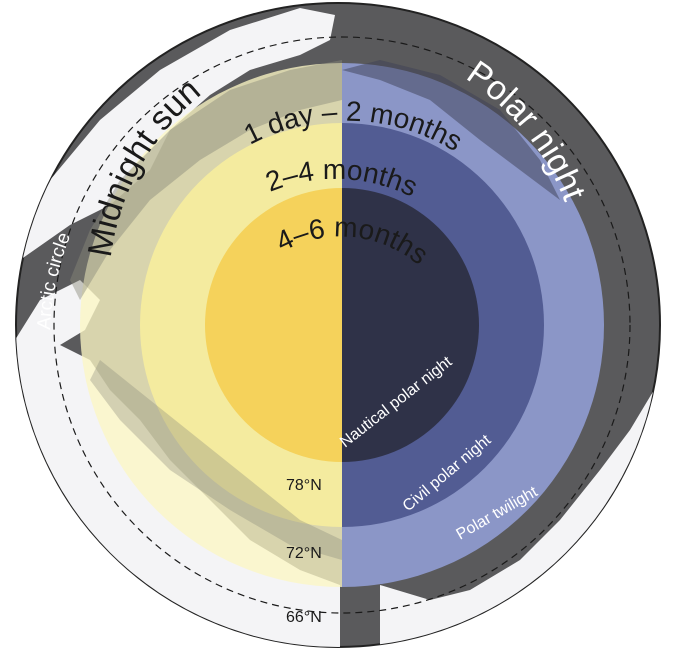 Image resolution: width=676 pixels, height=654 pixels. What do you see at coordinates (410, 325) in the screenshot?
I see `night-inner-zone` at bounding box center [410, 325].